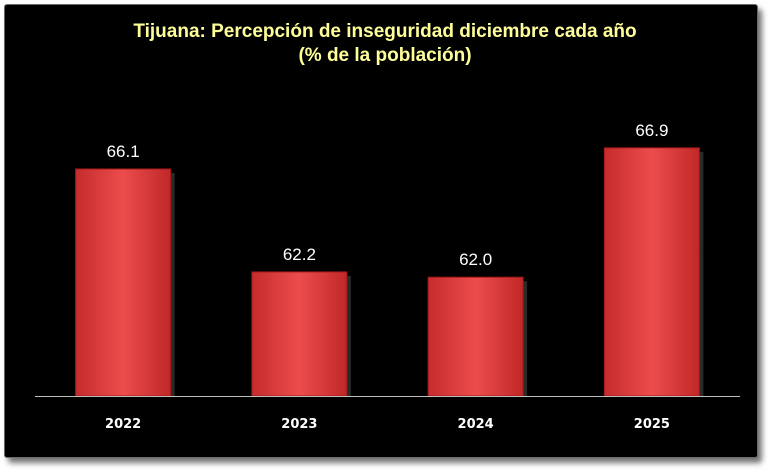  I want to click on data-label-2025: 66.9, so click(651, 130).